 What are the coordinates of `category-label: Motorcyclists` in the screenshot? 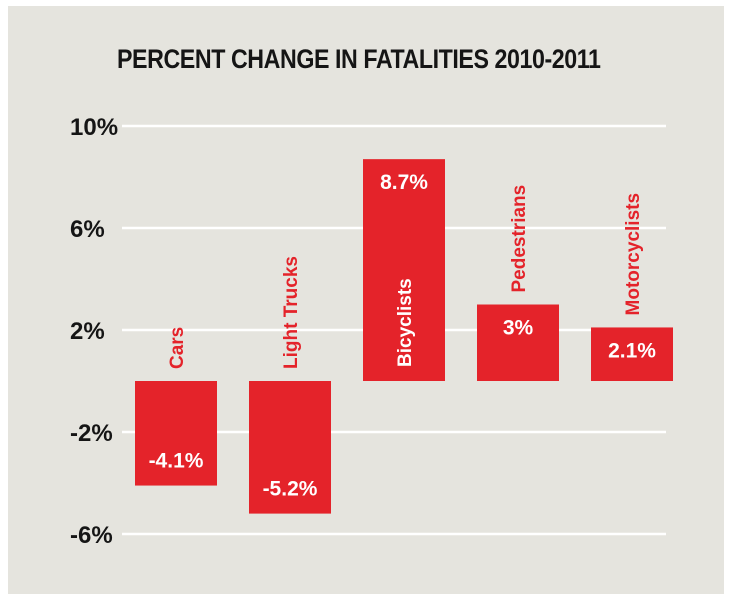 It's located at (633, 254).